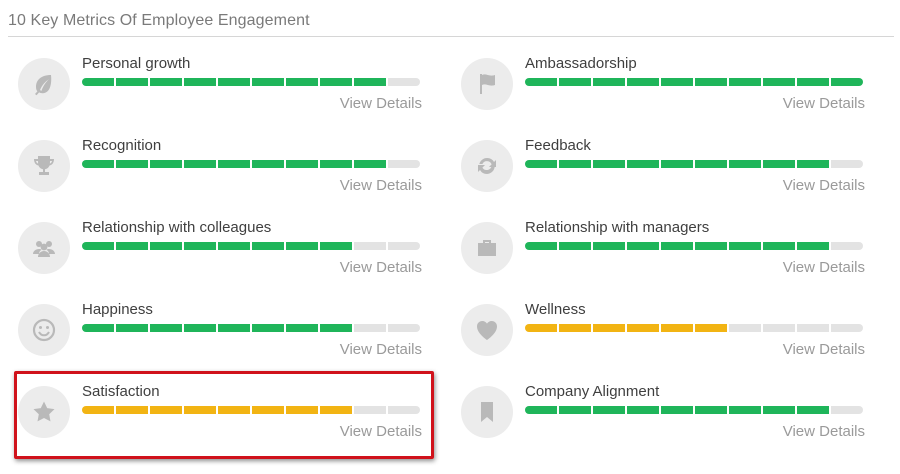 This screenshot has height=474, width=900. What do you see at coordinates (218, 417) in the screenshot?
I see `metric-card-satisfaction: Satisfaction View Details` at bounding box center [218, 417].